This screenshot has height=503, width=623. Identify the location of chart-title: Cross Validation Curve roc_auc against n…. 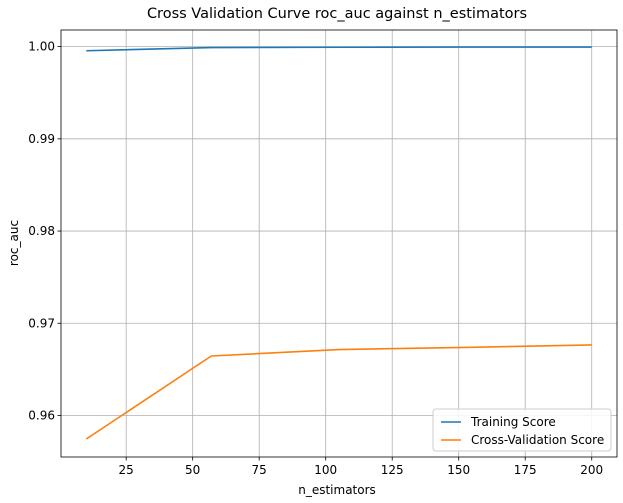
(337, 14).